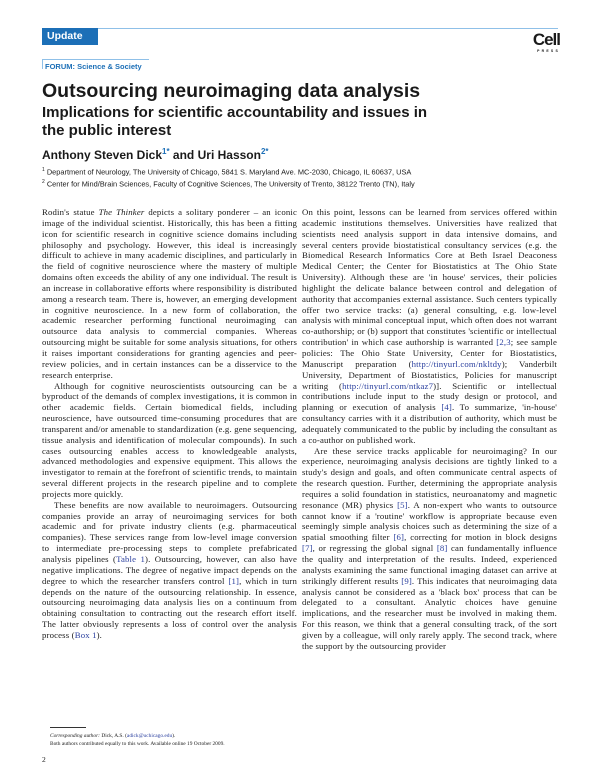 Image resolution: width=600 pixels, height=778 pixels. Describe the element at coordinates (546, 39) in the screenshot. I see `logo-text: Cell` at that location.